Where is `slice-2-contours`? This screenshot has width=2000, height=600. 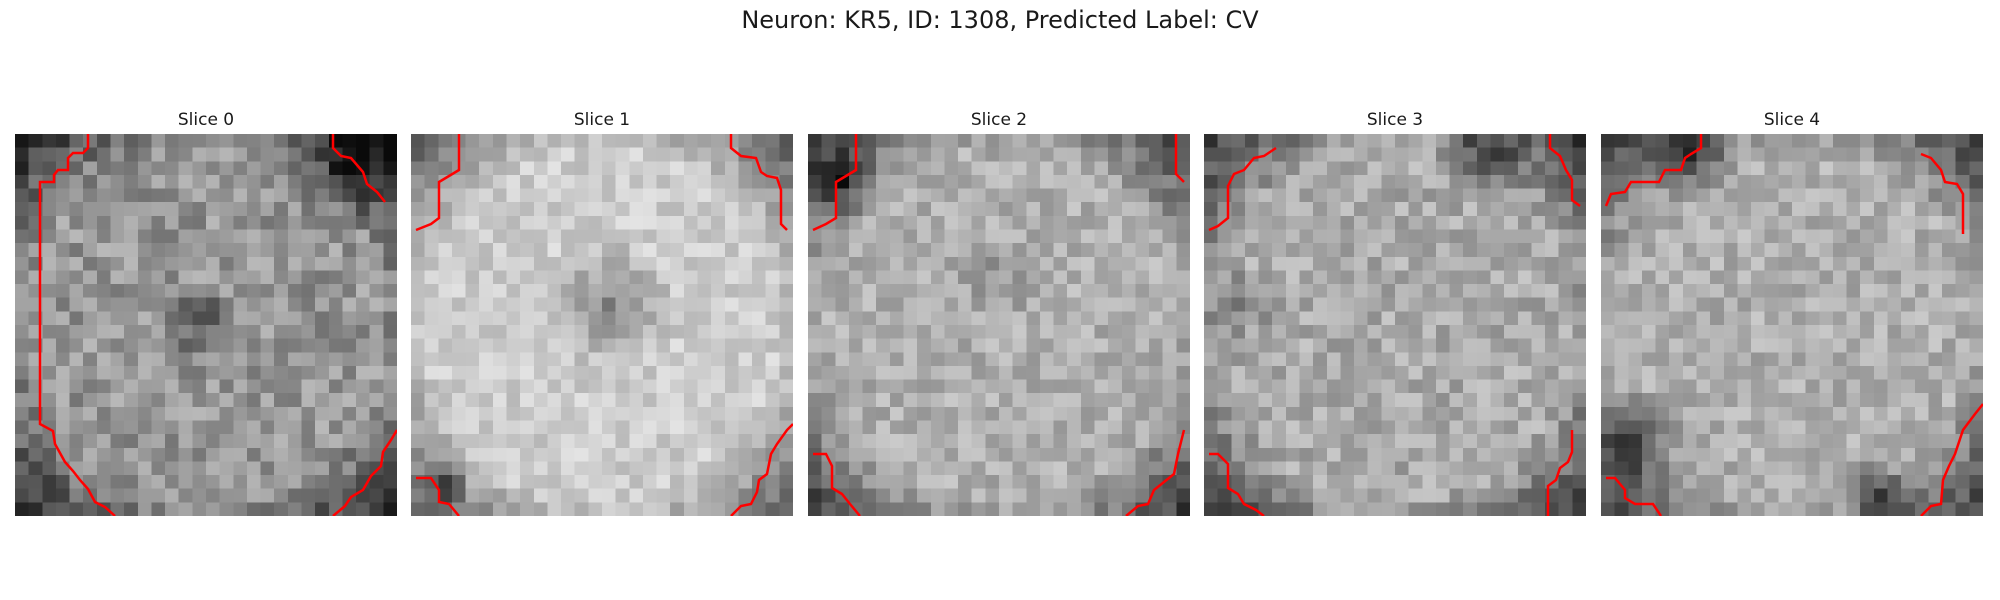 slice-2-contours is located at coordinates (999, 325).